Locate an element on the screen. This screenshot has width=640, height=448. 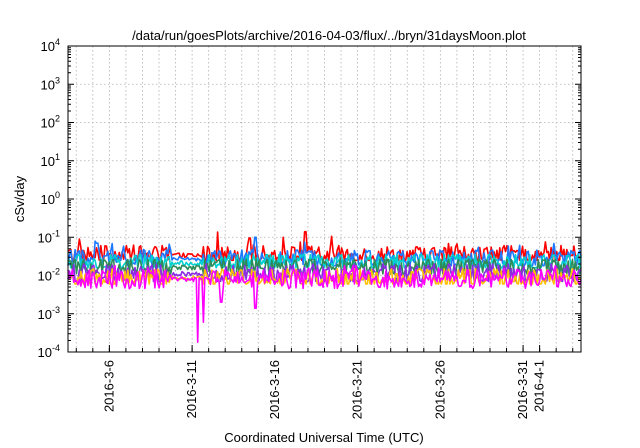
x-tick-label: 2016-4-1 is located at coordinates (539, 386).